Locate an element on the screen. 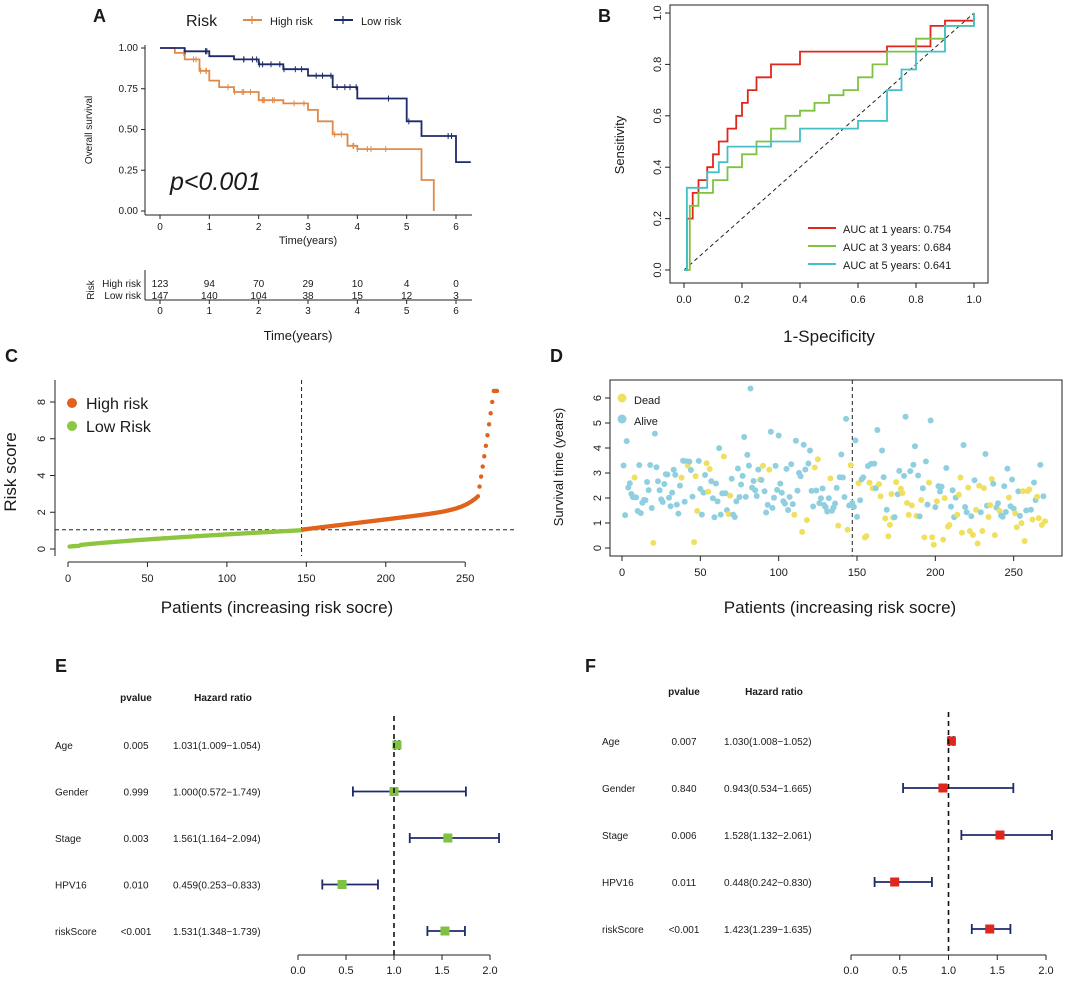  roc-y-tick-label: 1.0 is located at coordinates (658, 12).